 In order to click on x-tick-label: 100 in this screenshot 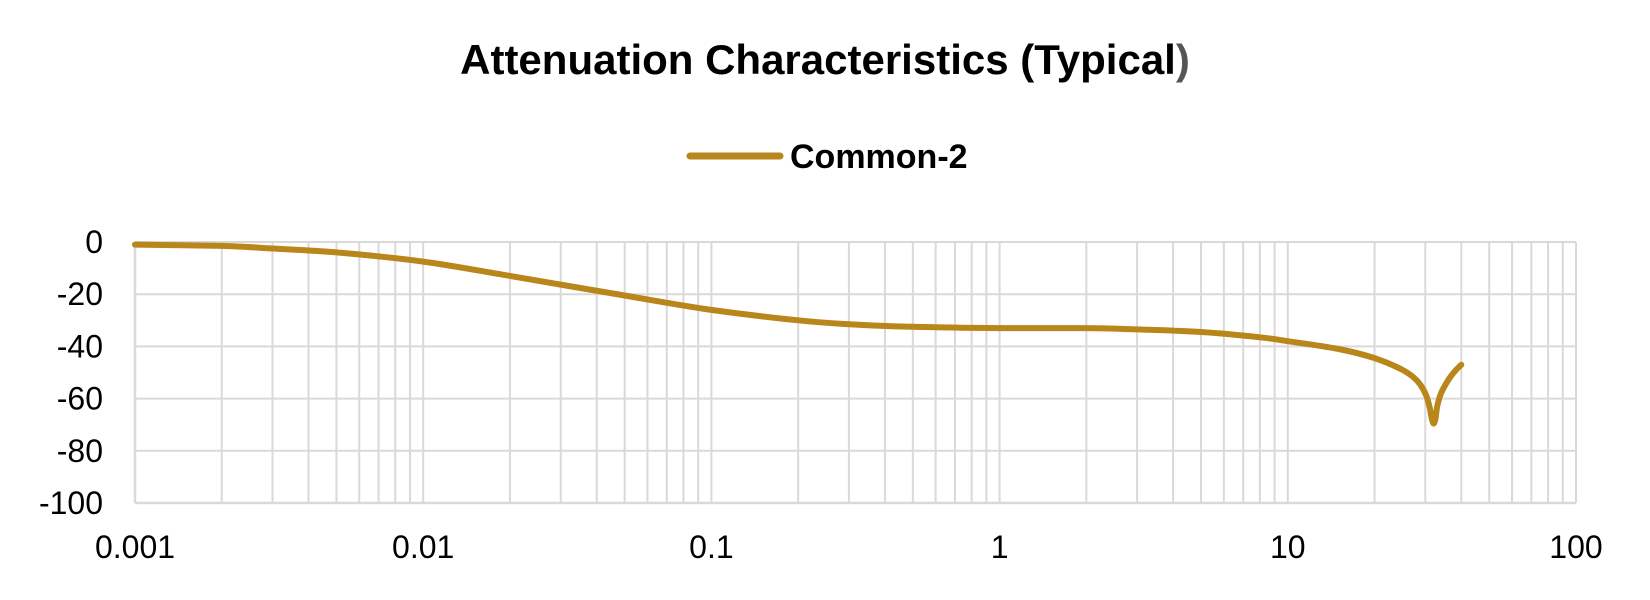, I will do `click(1575, 547)`.